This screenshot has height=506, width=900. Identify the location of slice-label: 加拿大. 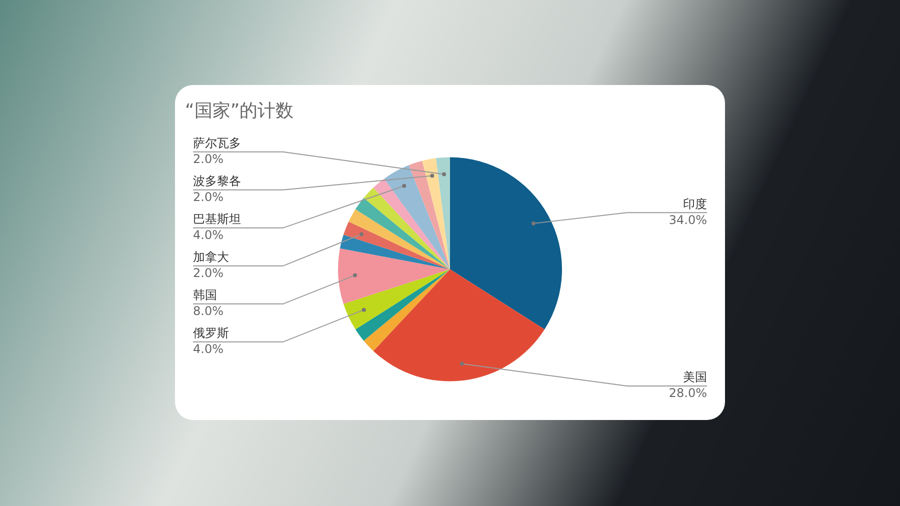
(211, 257).